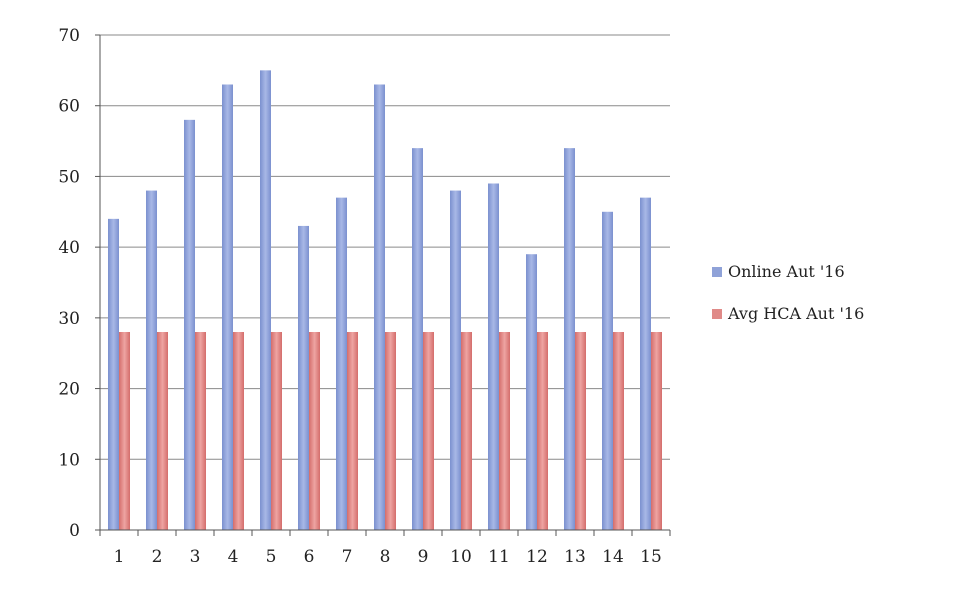  What do you see at coordinates (499, 557) in the screenshot?
I see `x-tick-label: 11` at bounding box center [499, 557].